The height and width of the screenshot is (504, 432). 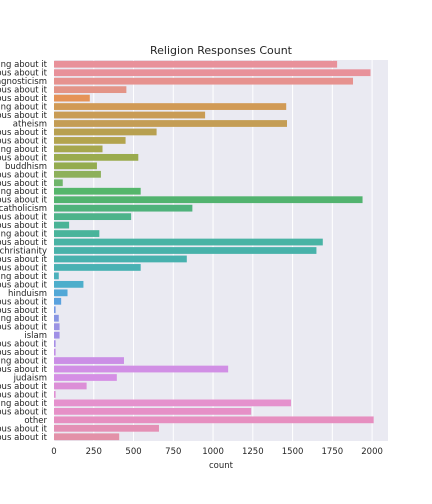 What do you see at coordinates (24, 235) in the screenshot?
I see `y-tick-label: christianity and laughing about it` at bounding box center [24, 235].